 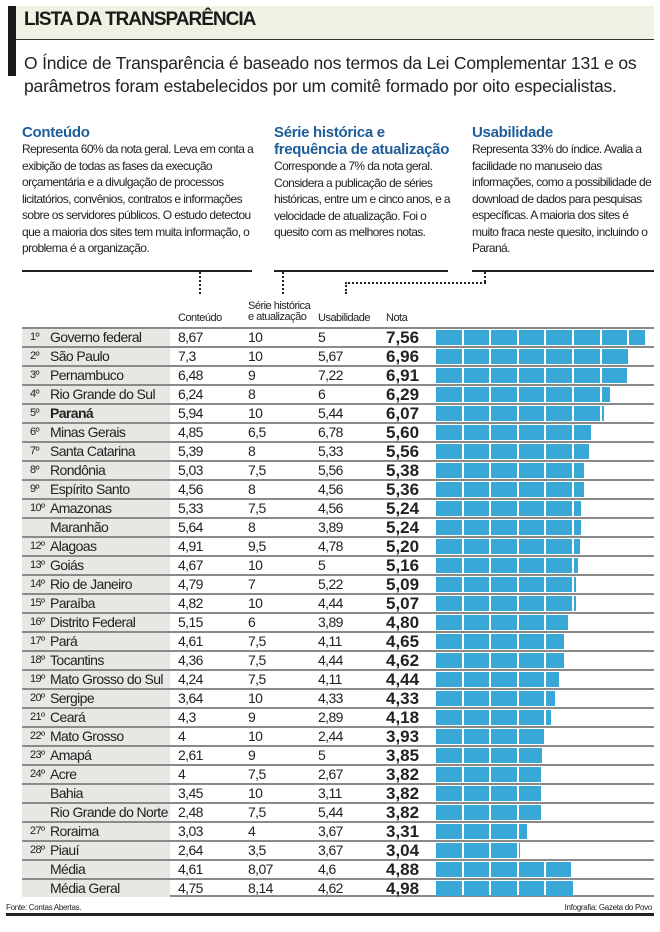 What do you see at coordinates (403, 679) in the screenshot?
I see `nota-value: 4,44` at bounding box center [403, 679].